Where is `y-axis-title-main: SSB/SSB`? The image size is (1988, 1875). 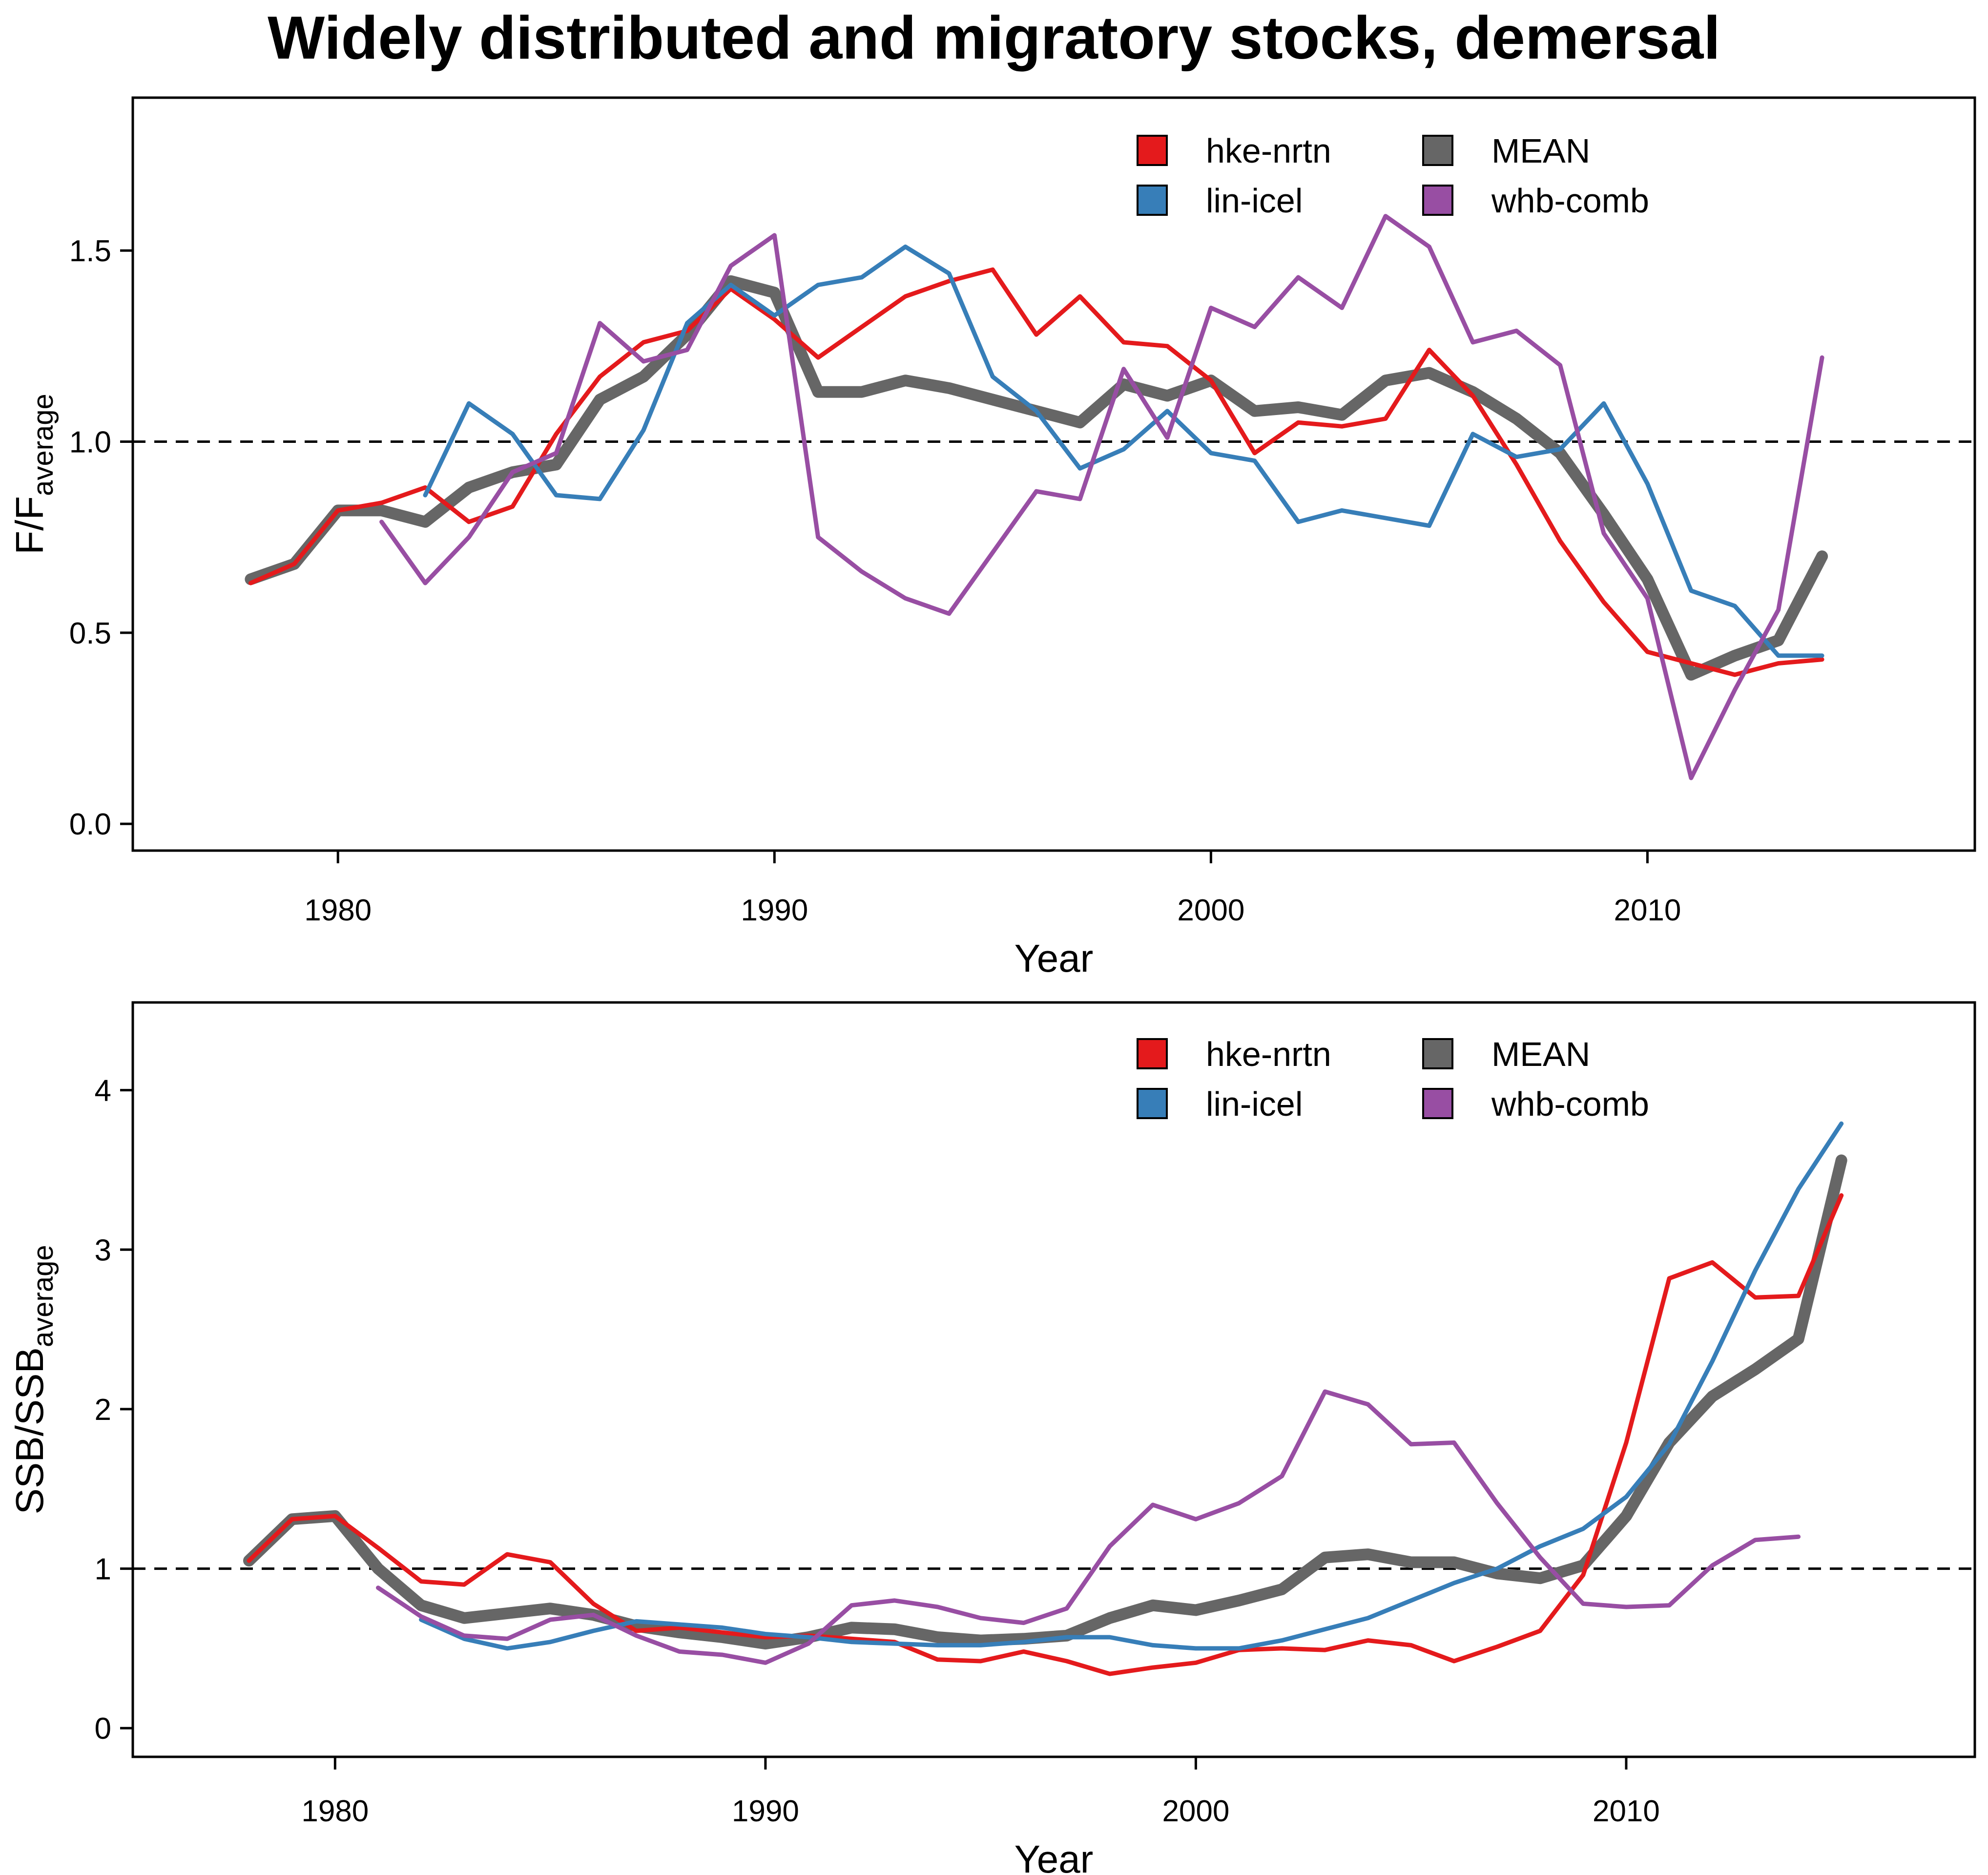 y-axis-title-main: SSB/SSB is located at coordinates (29, 1430).